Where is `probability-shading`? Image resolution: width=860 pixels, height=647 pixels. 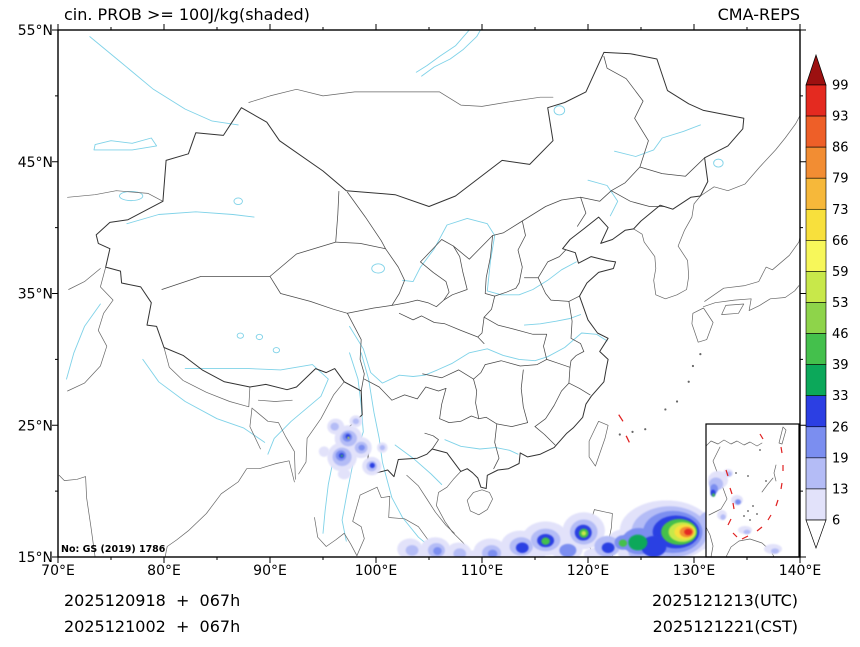 probability-shading is located at coordinates (524, 486).